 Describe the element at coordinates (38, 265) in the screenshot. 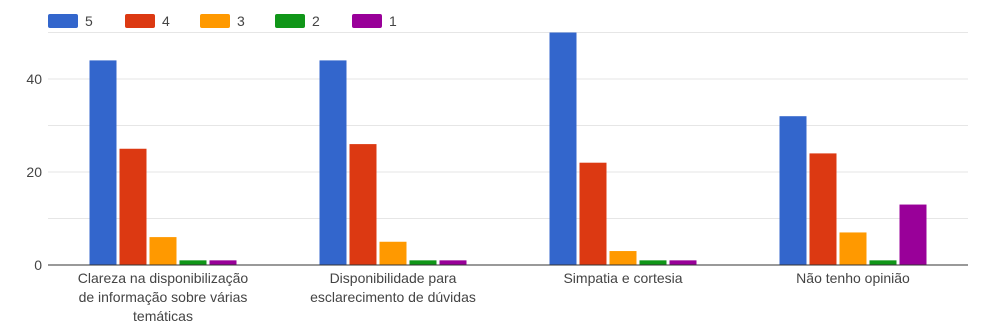

I see `y-tick-label: 0` at that location.